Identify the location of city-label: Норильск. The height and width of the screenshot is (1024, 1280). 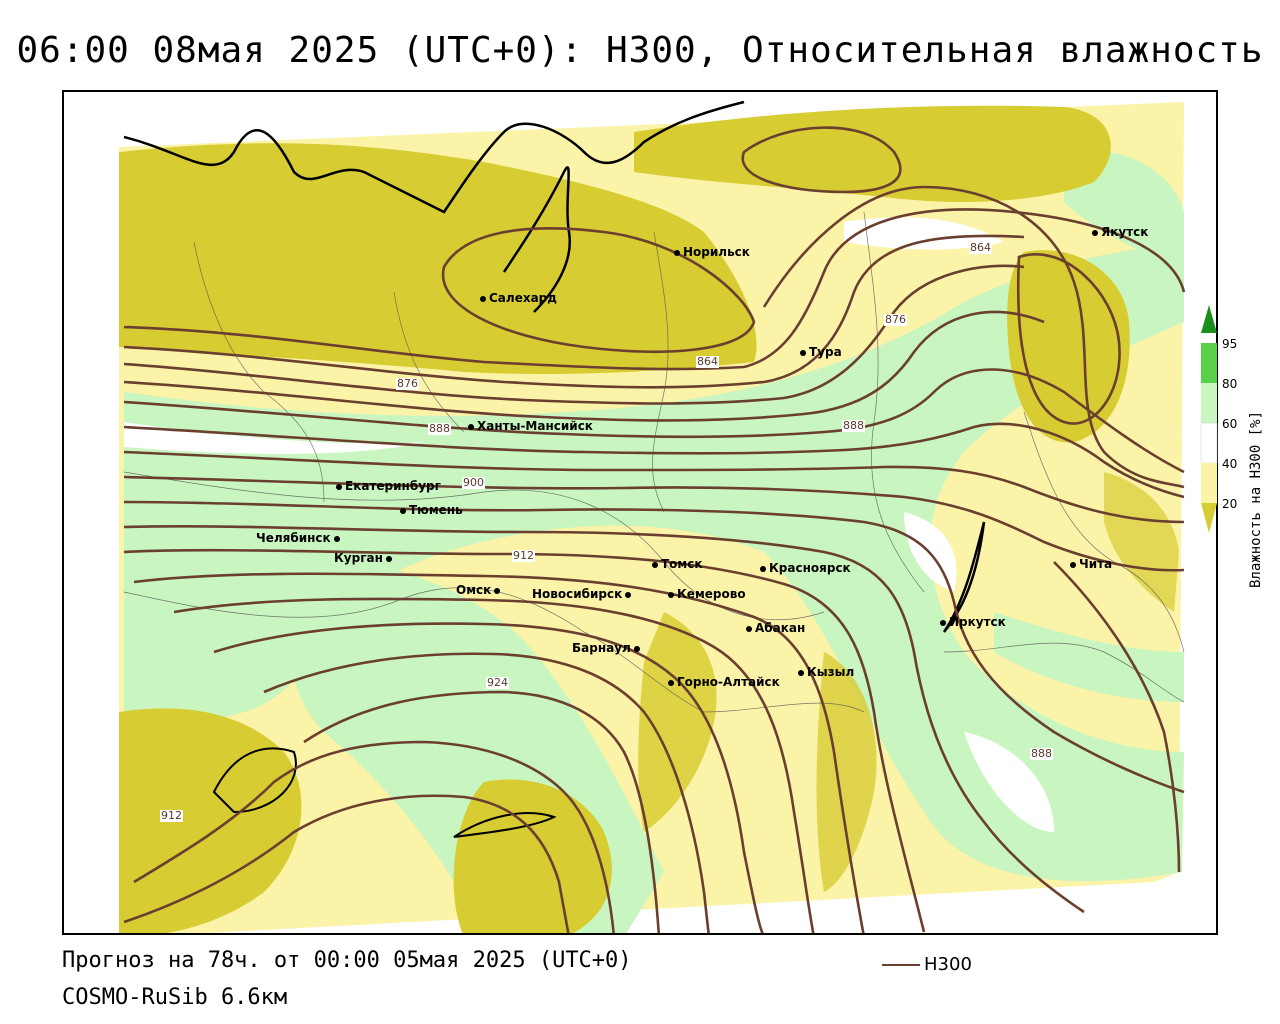
(716, 252).